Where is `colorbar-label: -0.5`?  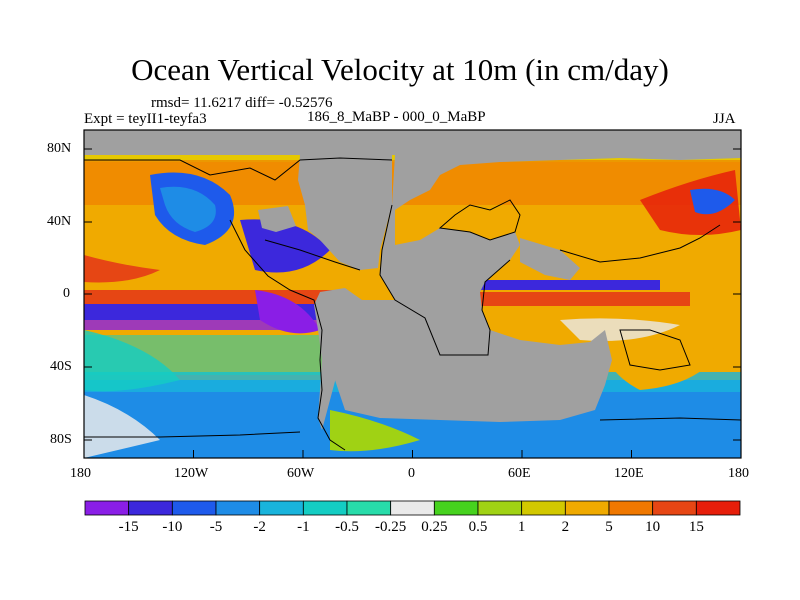 colorbar-label: -0.5 is located at coordinates (347, 527).